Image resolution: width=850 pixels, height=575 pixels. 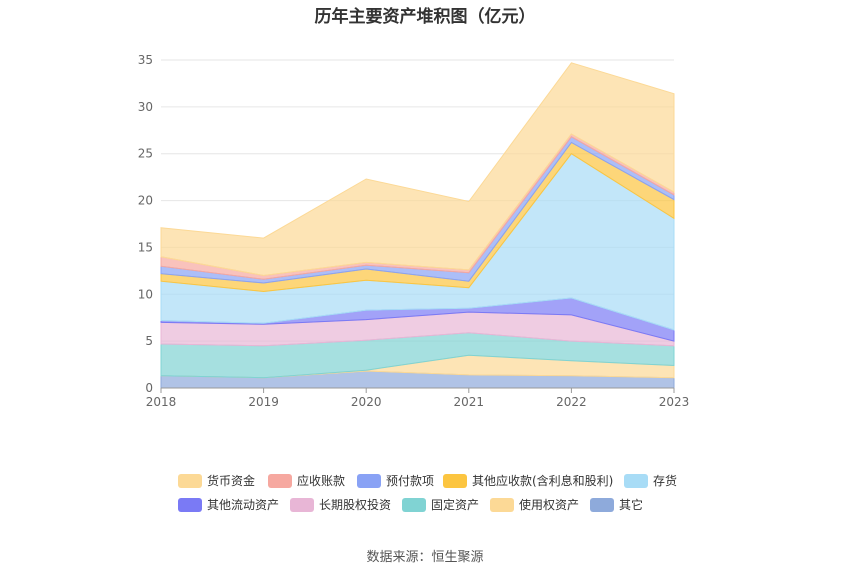 I want to click on legend-item: 其它, so click(x=616, y=504).